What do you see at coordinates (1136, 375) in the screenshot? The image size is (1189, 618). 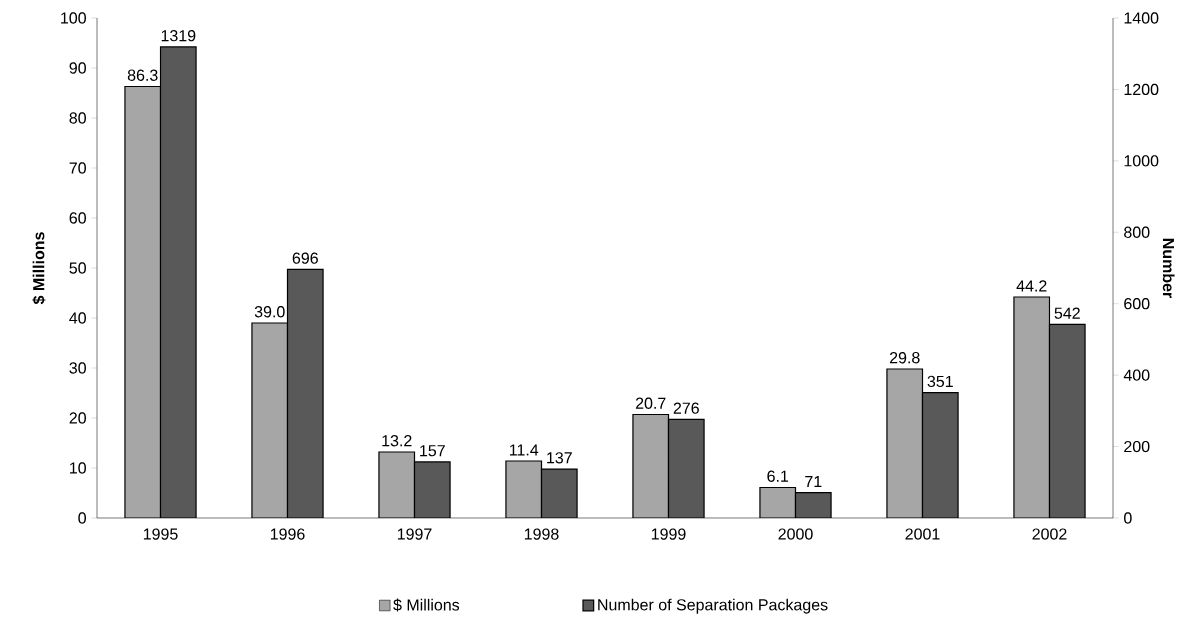 I see `y2-tick-label: 400` at bounding box center [1136, 375].